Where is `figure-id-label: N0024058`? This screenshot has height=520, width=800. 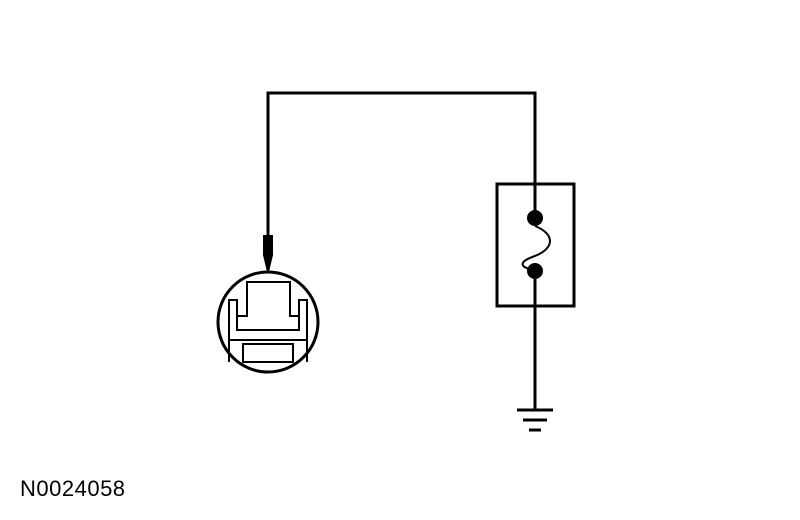
figure-id-label: N0024058 is located at coordinates (73, 488).